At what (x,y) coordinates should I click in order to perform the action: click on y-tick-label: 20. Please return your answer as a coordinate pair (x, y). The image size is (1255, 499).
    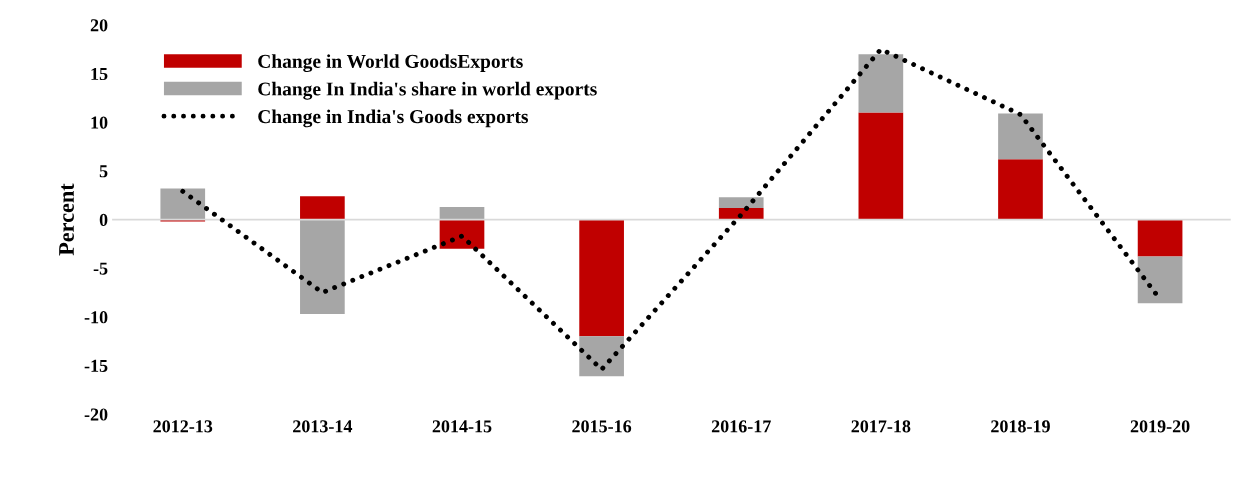
    Looking at the image, I should click on (99, 25).